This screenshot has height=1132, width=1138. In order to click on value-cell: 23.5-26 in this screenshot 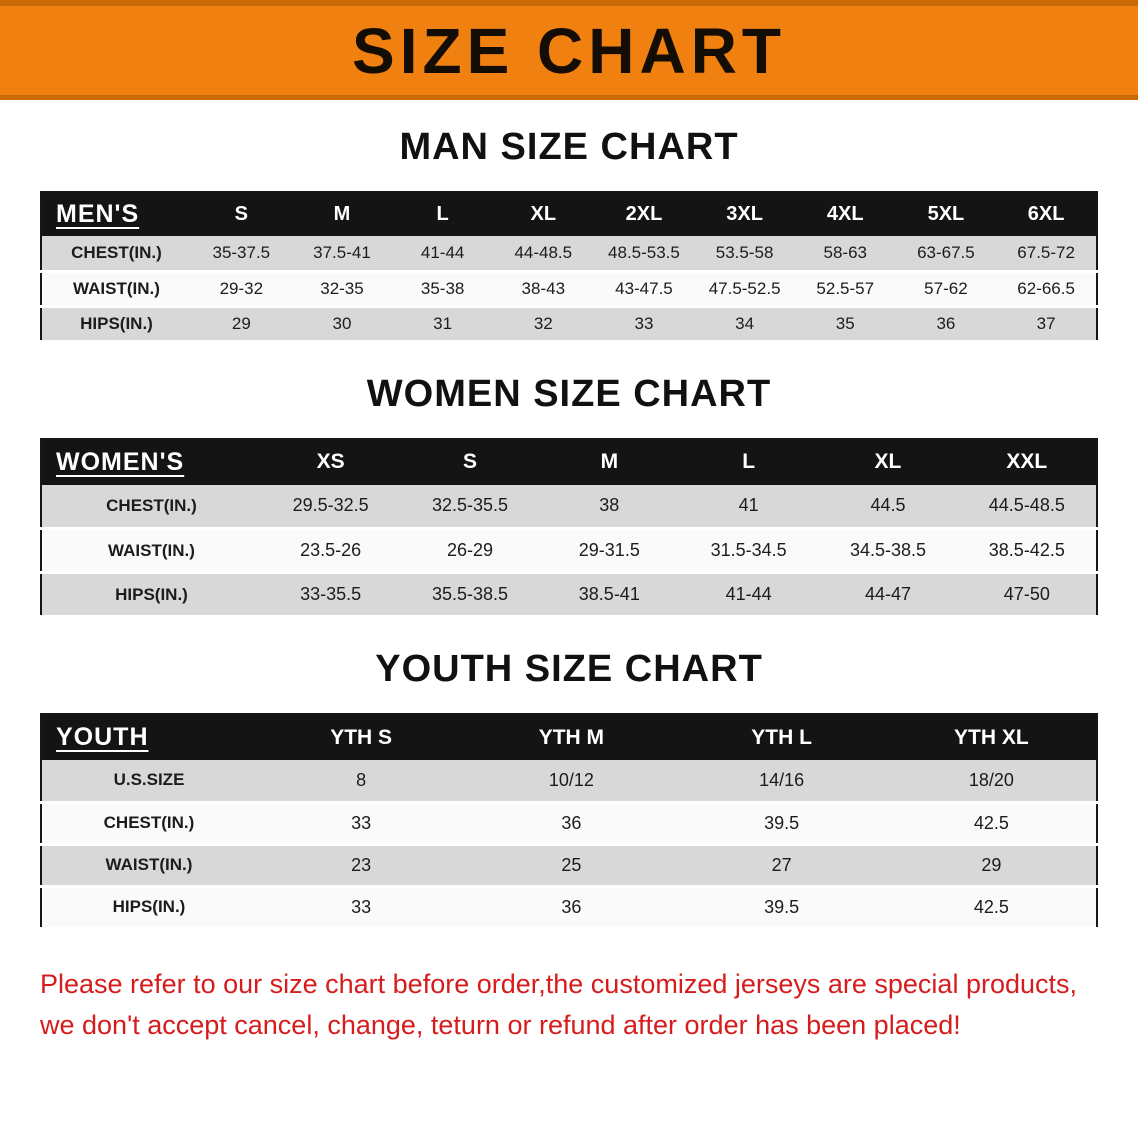, I will do `click(331, 551)`.